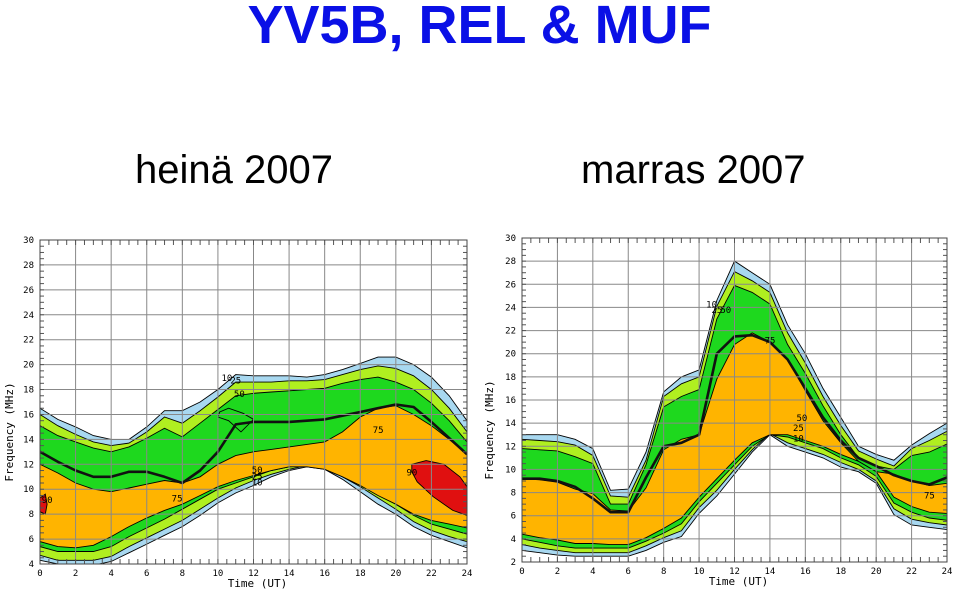  What do you see at coordinates (479, 27) in the screenshot?
I see `main-title: YV5B, REL & MUF` at bounding box center [479, 27].